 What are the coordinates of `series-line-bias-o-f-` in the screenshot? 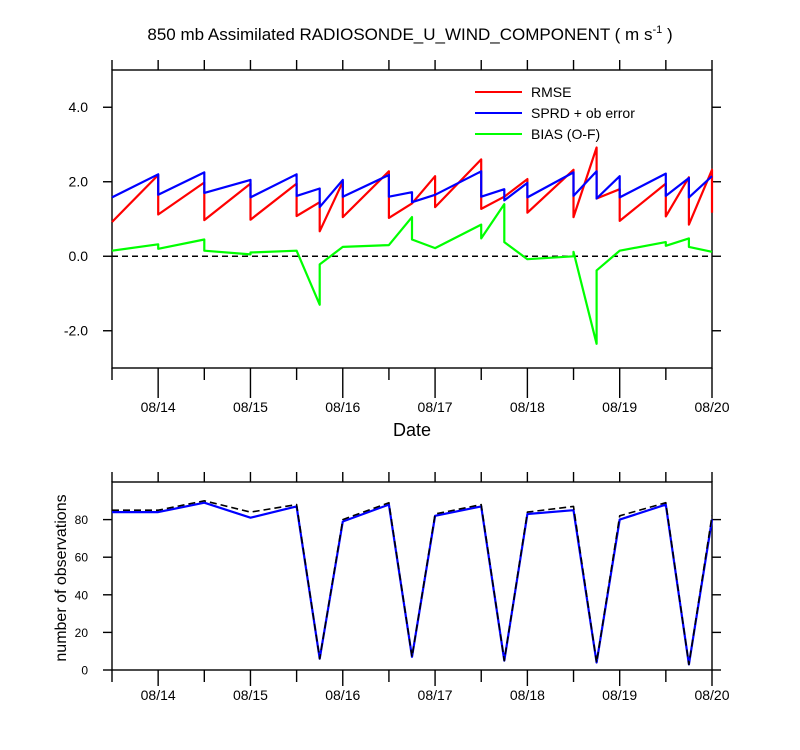 It's located at (412, 274).